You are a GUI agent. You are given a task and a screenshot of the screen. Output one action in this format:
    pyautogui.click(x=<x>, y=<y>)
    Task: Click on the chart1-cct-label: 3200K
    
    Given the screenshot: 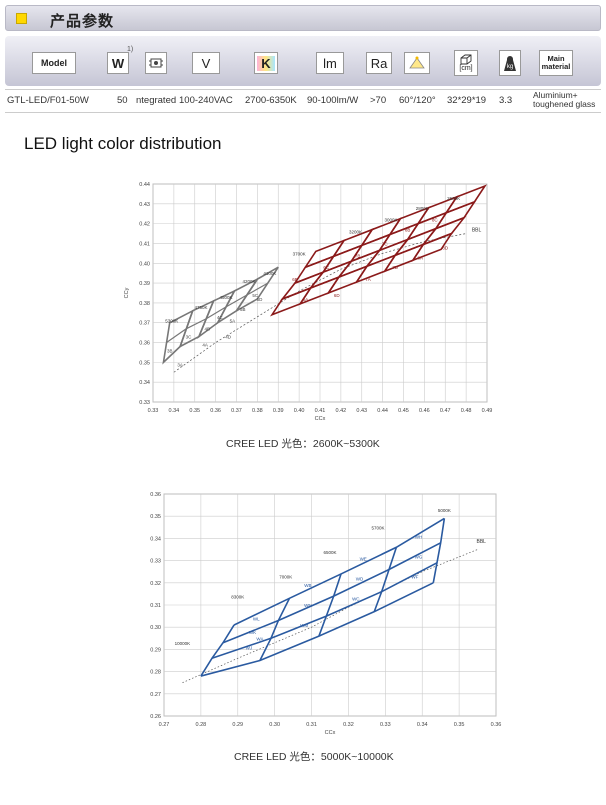 What is the action you would take?
    pyautogui.click(x=355, y=232)
    